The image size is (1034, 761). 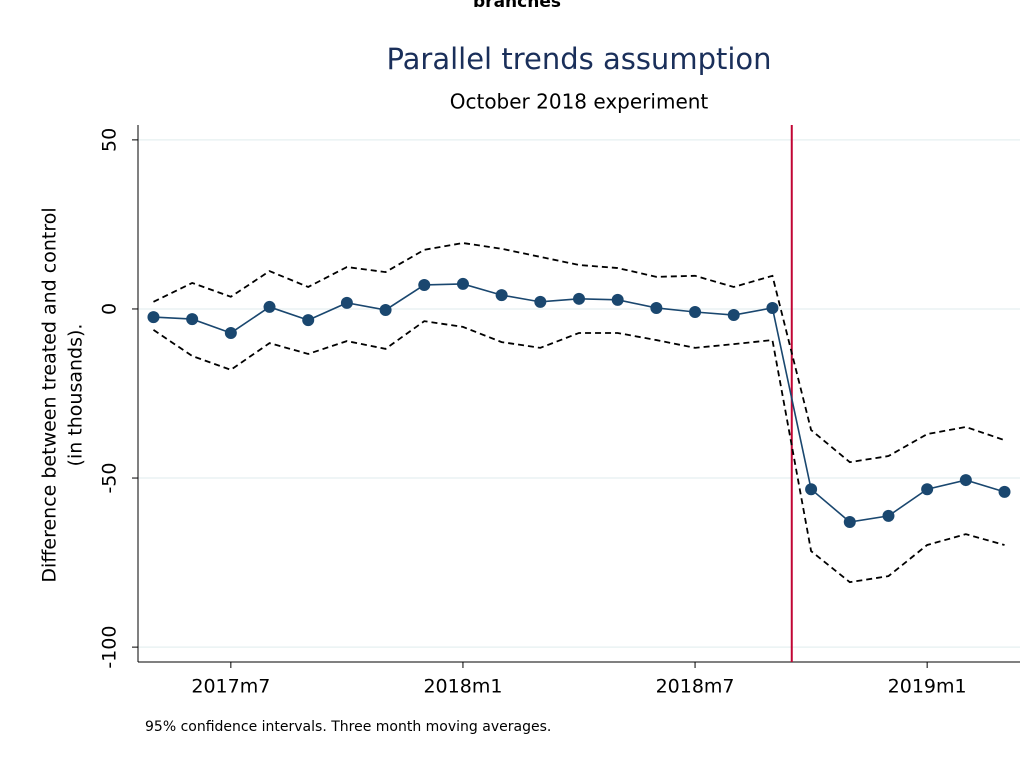 I want to click on chart-subtitle: October 2018 experiment, so click(x=579, y=102).